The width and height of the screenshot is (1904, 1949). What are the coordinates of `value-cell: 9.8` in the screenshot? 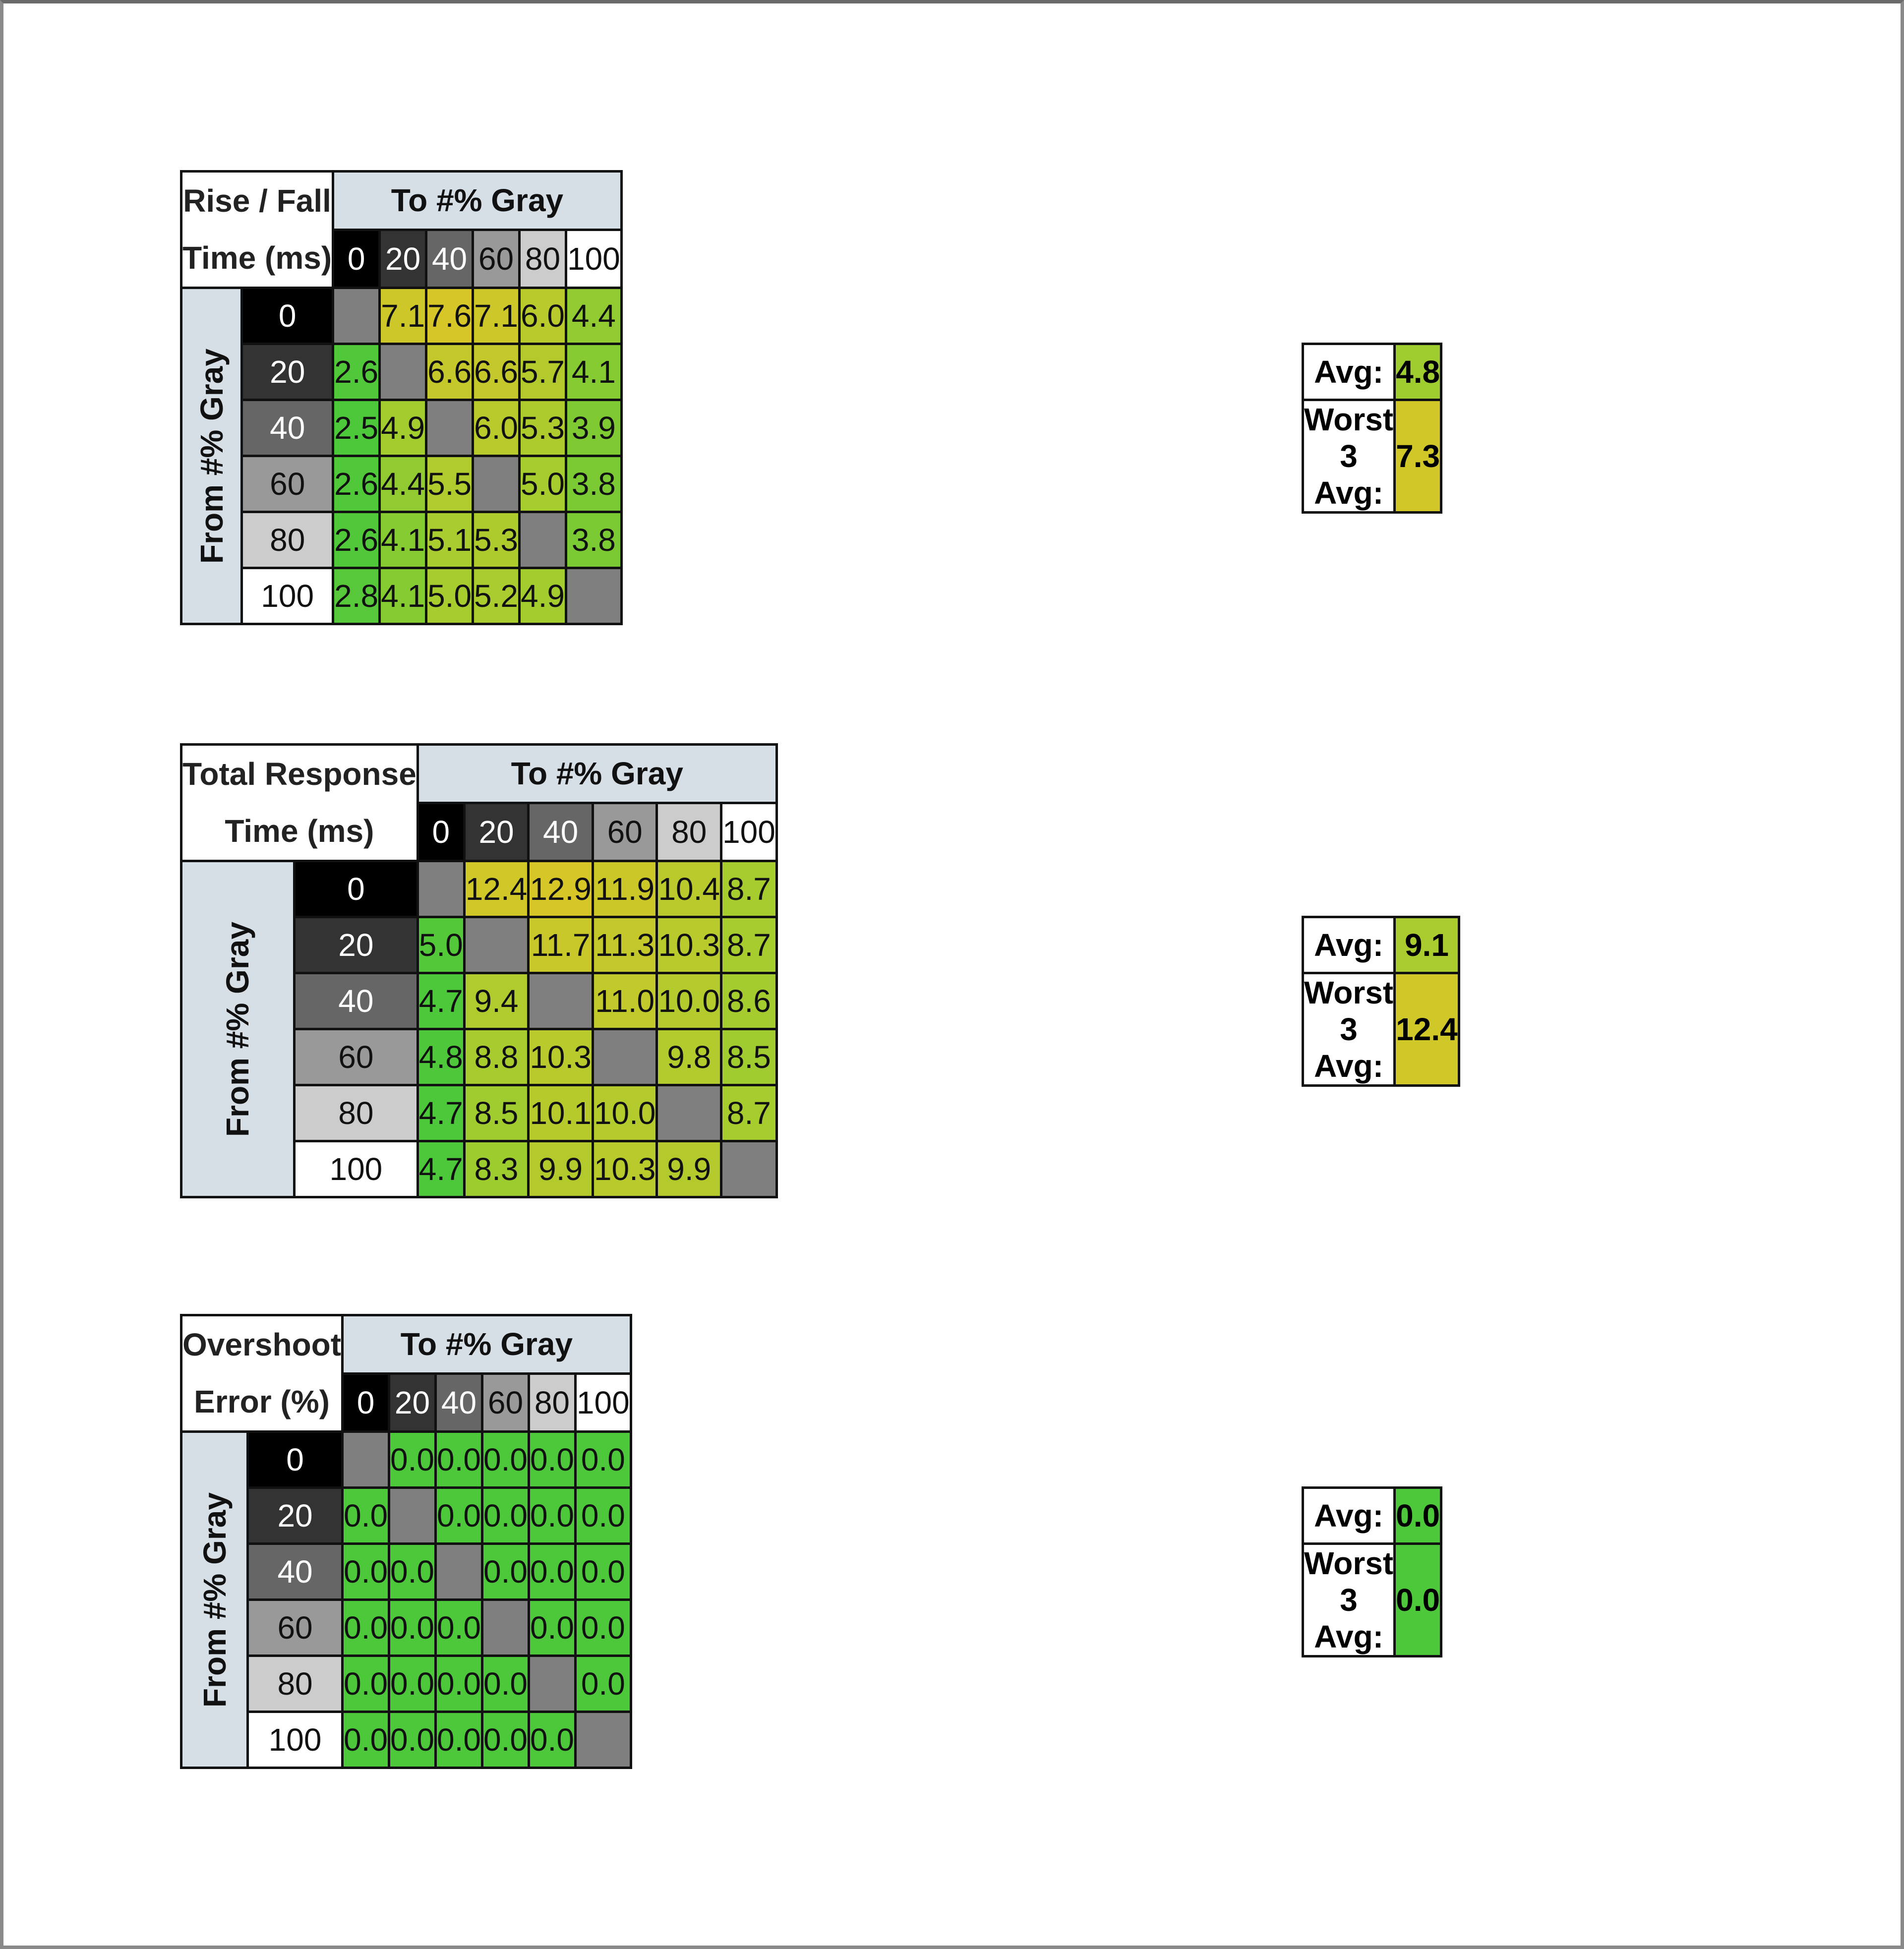 It's located at (688, 1057).